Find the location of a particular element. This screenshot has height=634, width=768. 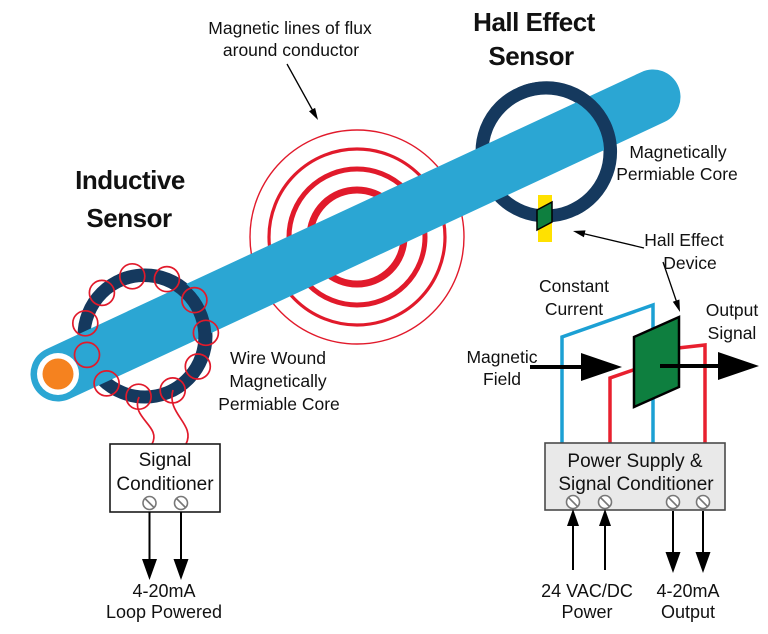

hall-sensor-title: Sensor is located at coordinates (531, 56).